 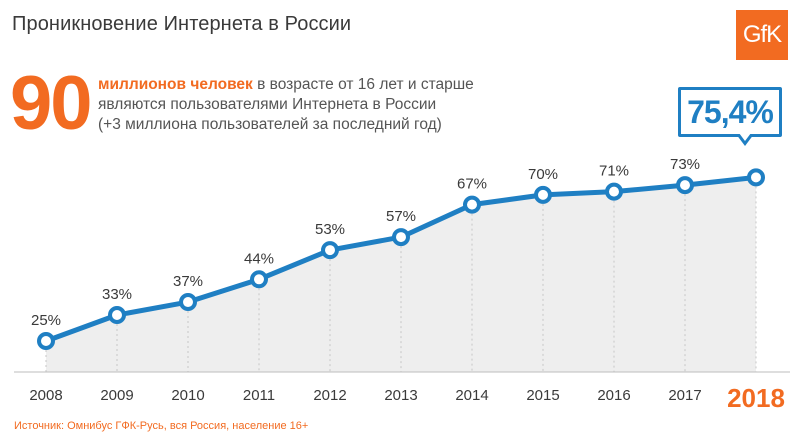 What do you see at coordinates (756, 398) in the screenshot?
I see `x-tick-label: 2018` at bounding box center [756, 398].